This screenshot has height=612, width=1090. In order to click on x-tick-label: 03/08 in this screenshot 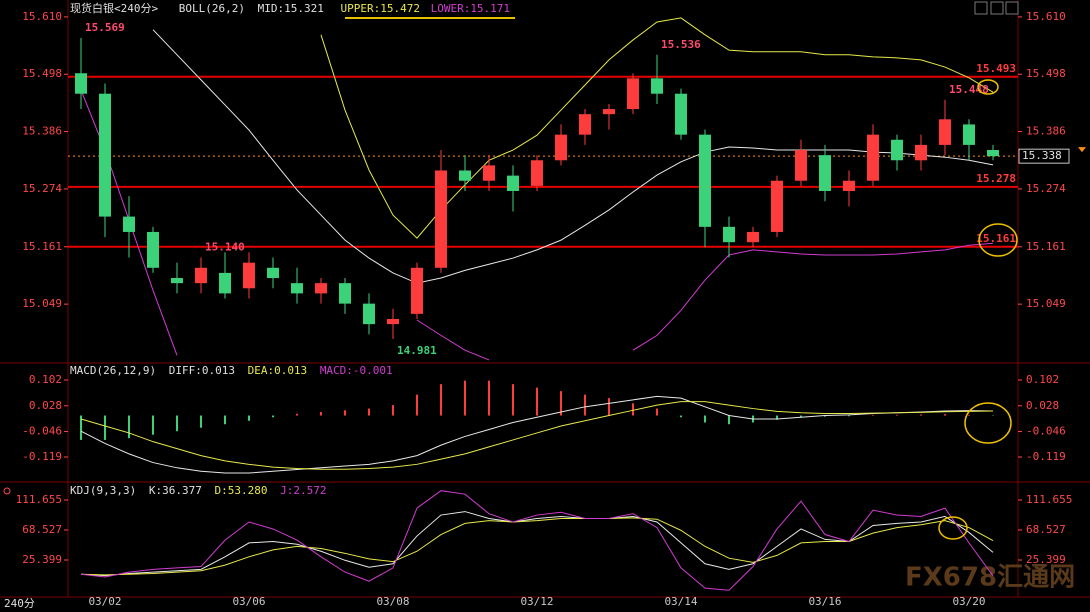, I will do `click(392, 601)`.